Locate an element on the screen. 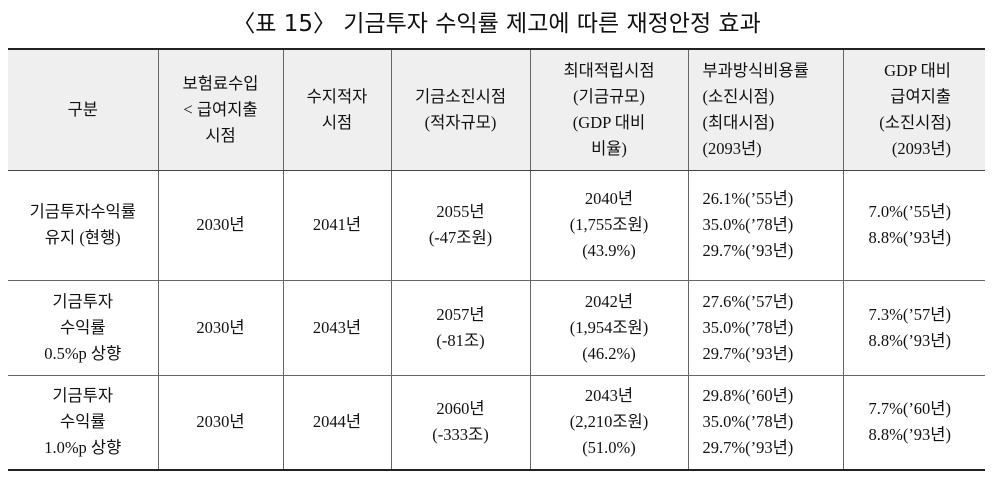  cell-line: (-81조) is located at coordinates (460, 340).